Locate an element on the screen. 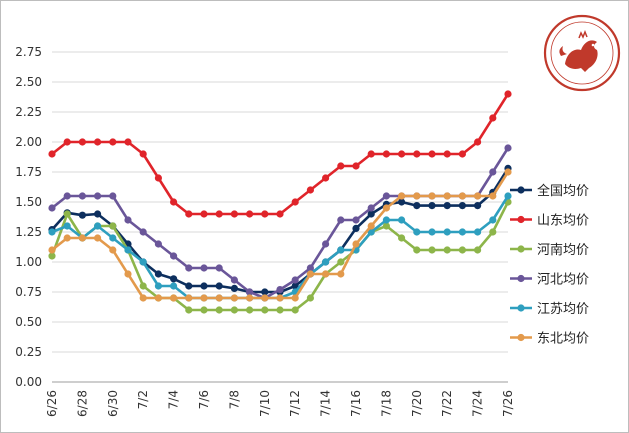  x-tick-label: 7/12 is located at coordinates (295, 403).